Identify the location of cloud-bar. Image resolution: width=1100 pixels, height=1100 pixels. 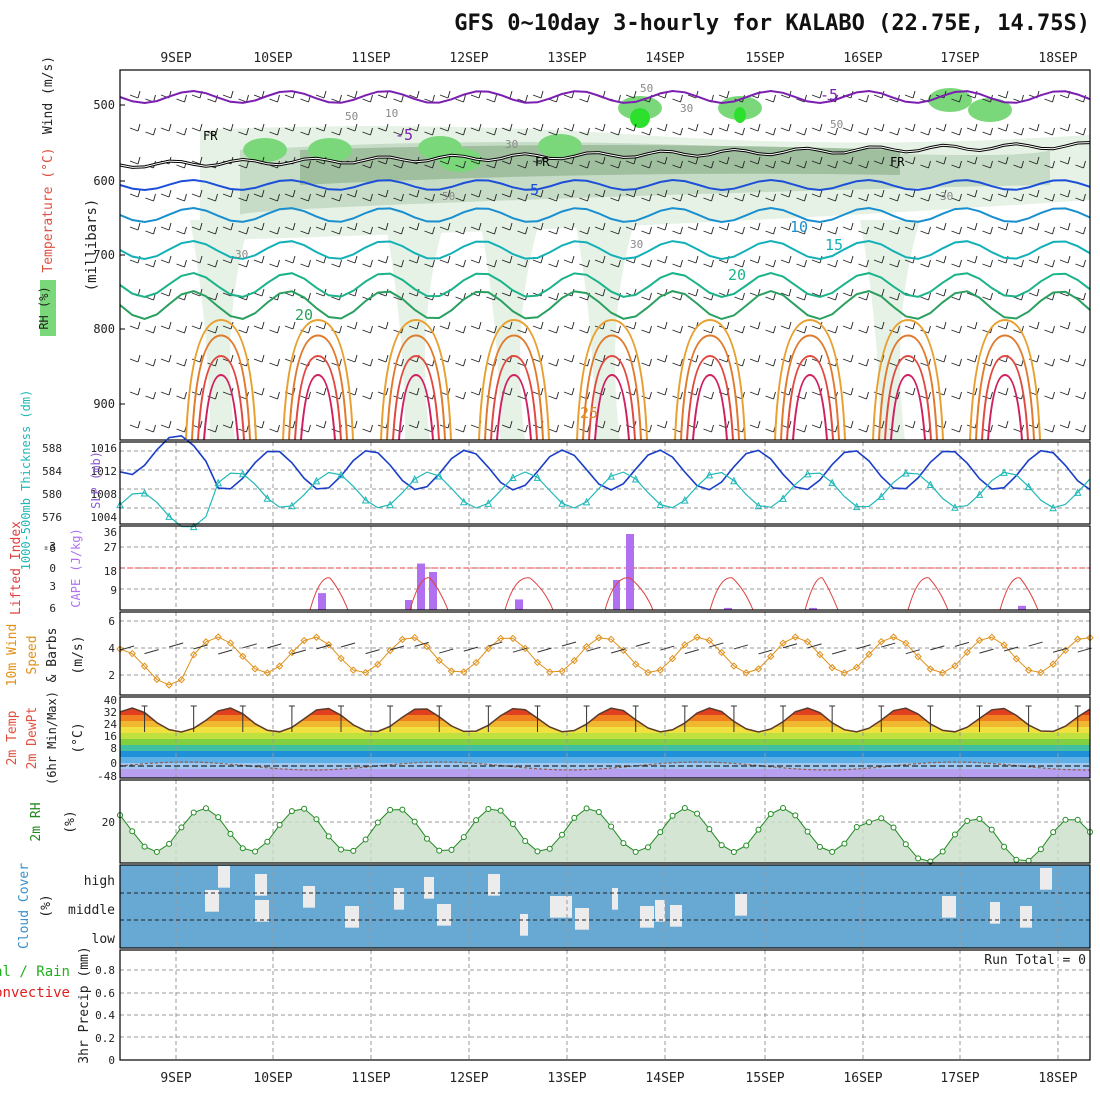
(494, 885).